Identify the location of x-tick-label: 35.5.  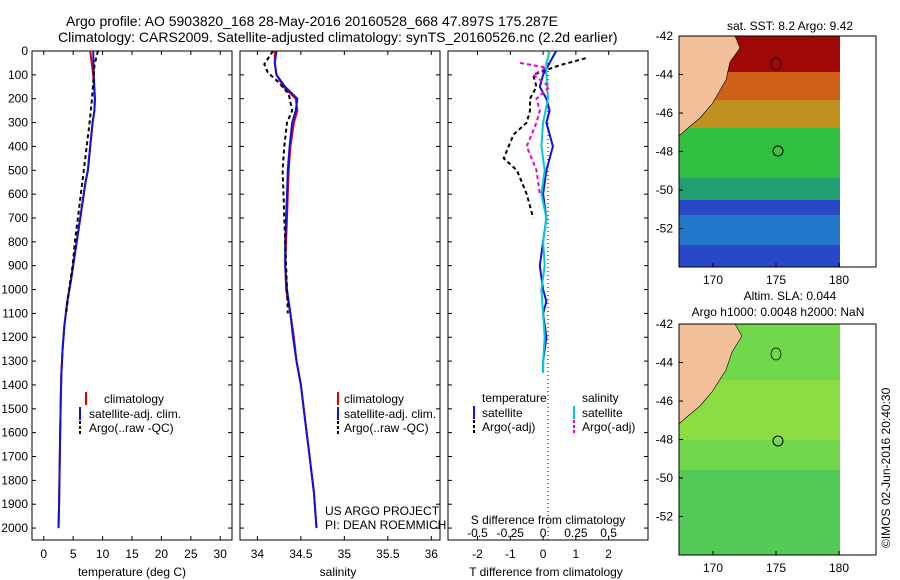
(388, 554).